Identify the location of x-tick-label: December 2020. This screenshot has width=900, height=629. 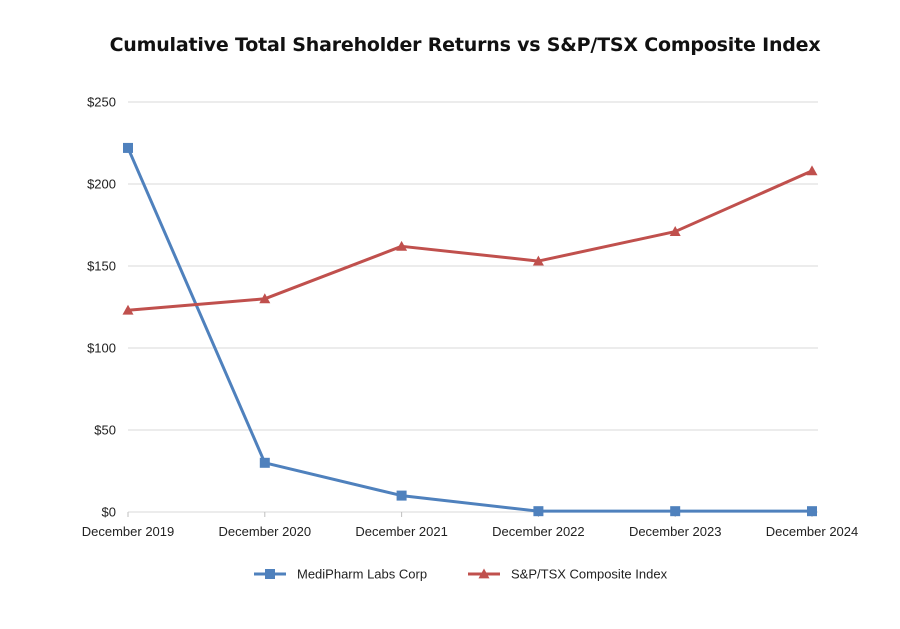
(265, 531).